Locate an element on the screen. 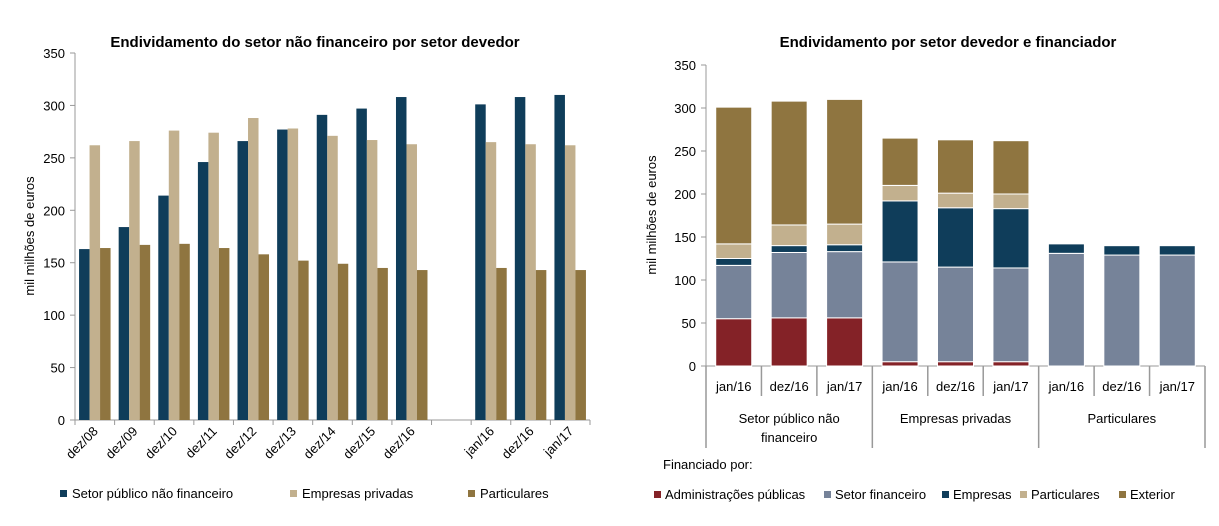 The width and height of the screenshot is (1219, 526). group-label: financeiro is located at coordinates (789, 437).